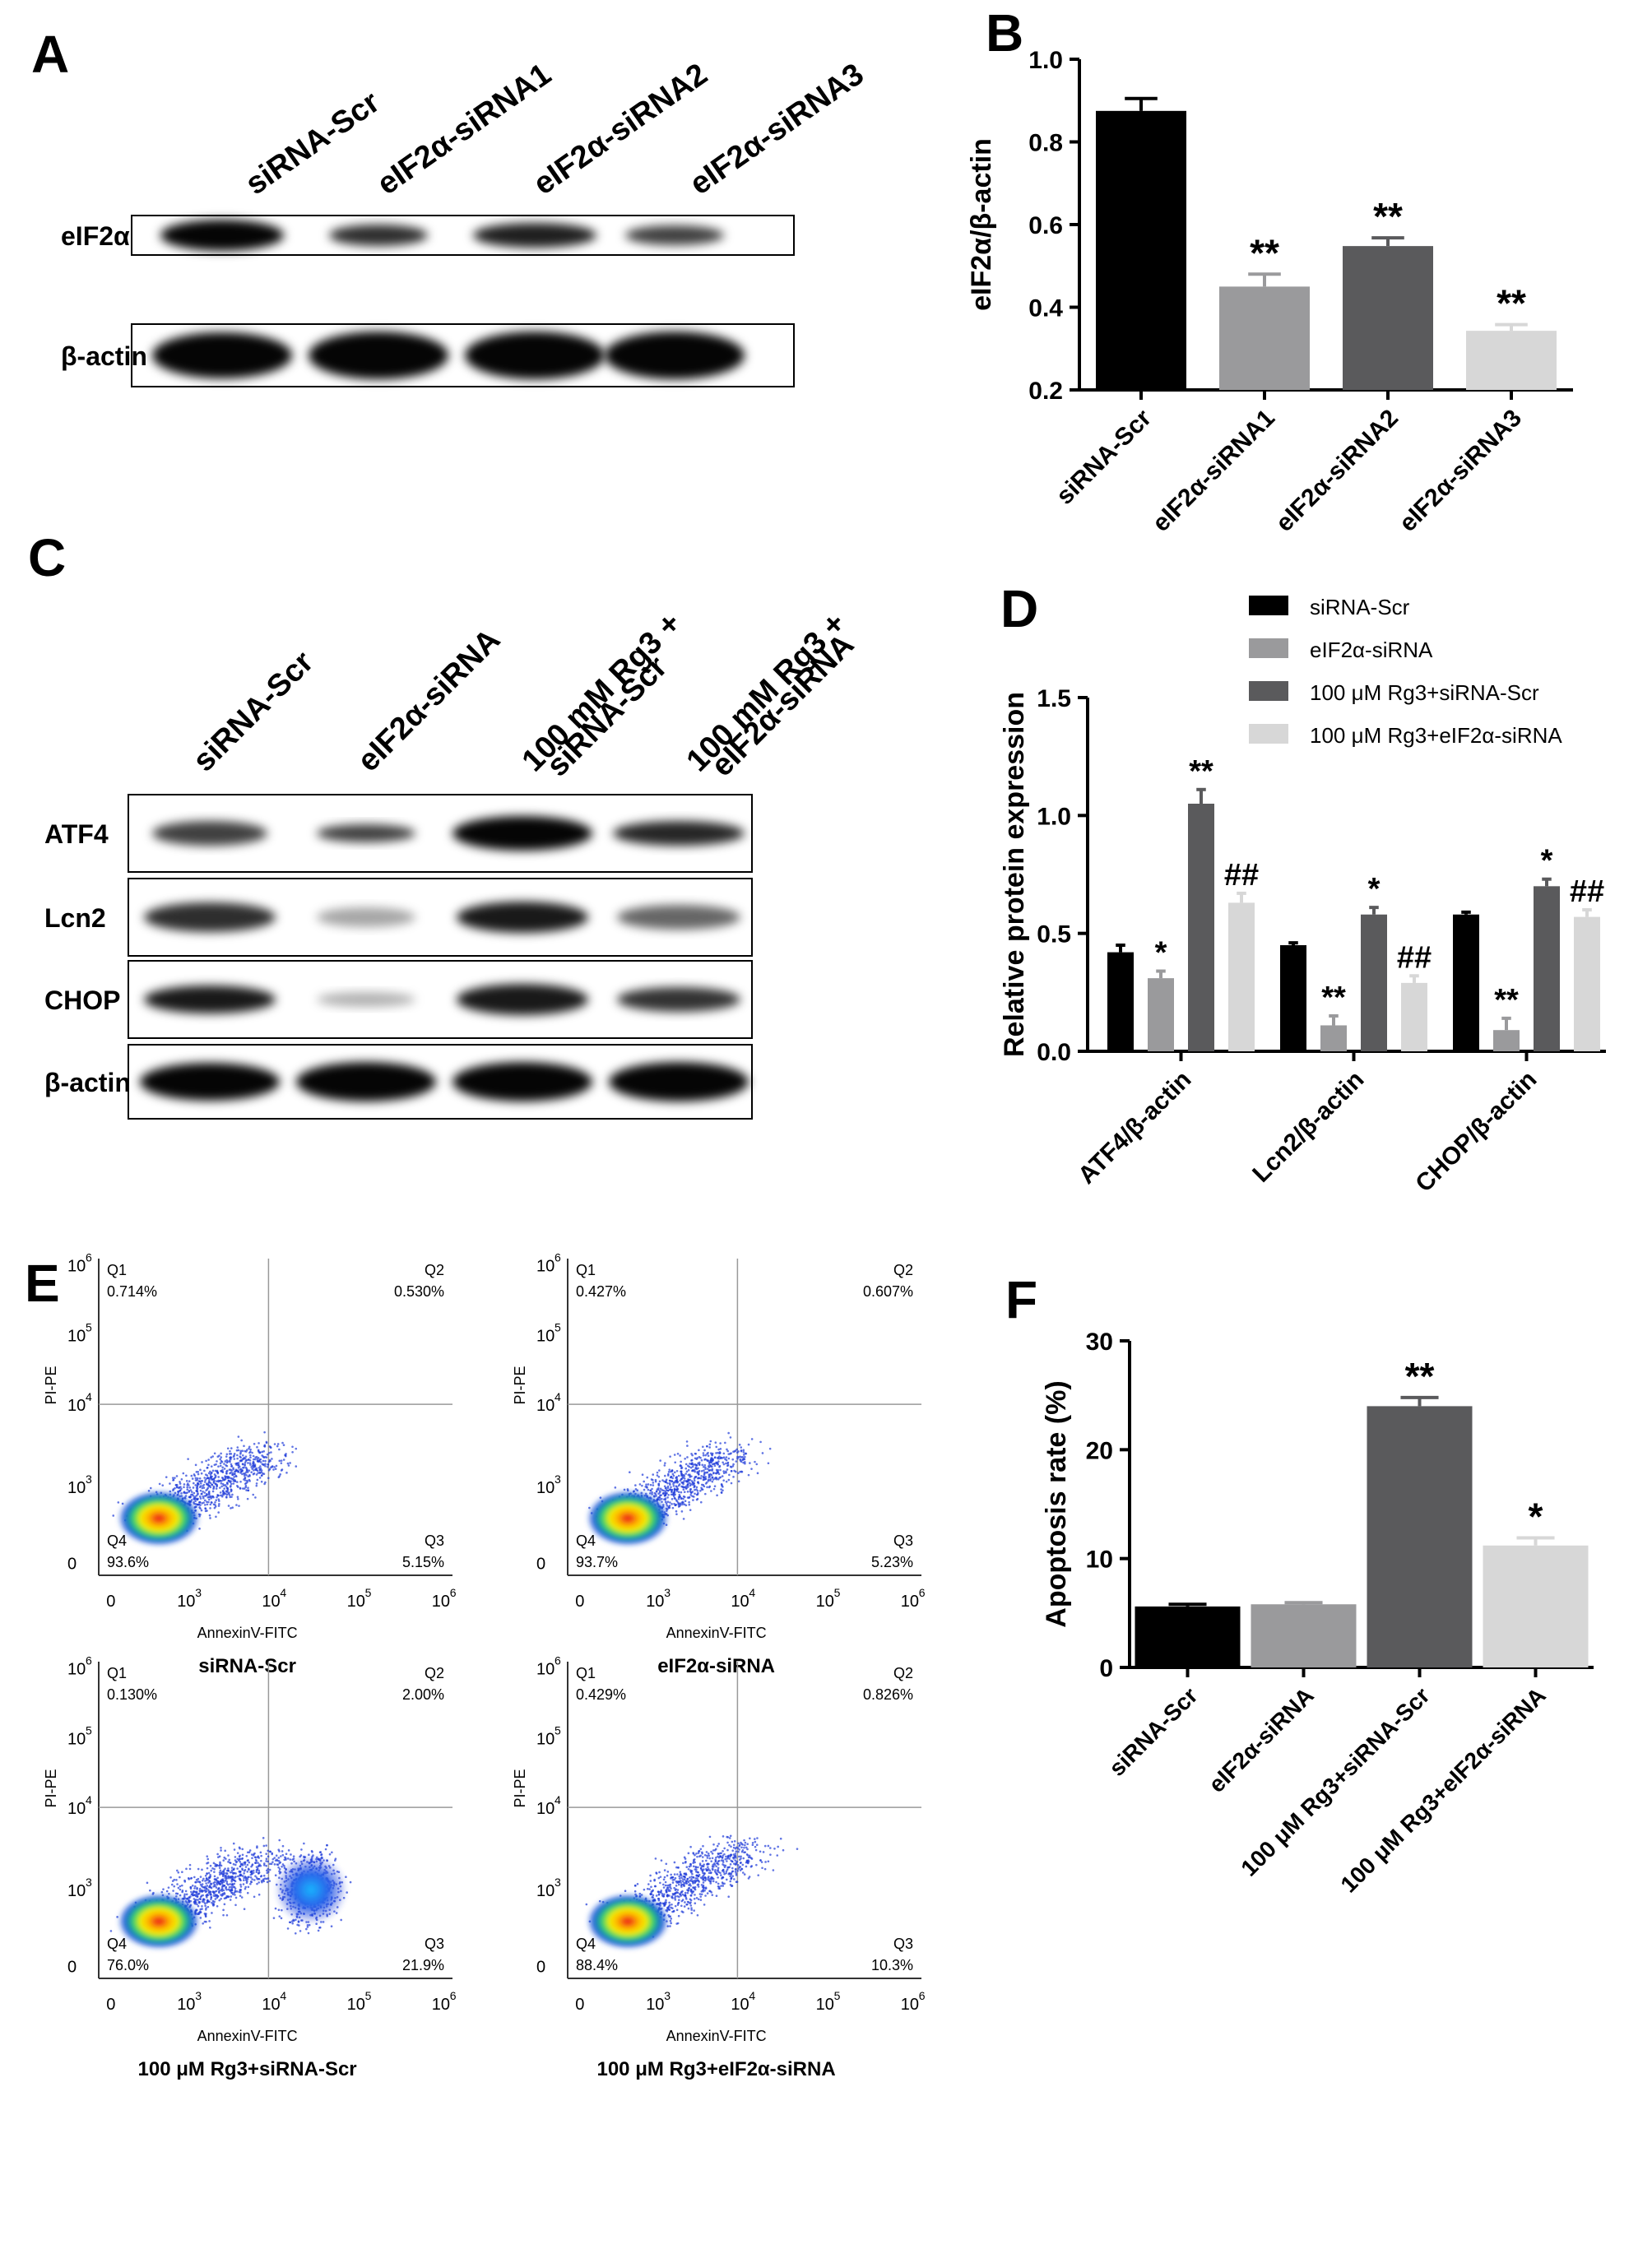 This screenshot has height=2263, width=1652. I want to click on panel-letter-b: B, so click(1005, 33).